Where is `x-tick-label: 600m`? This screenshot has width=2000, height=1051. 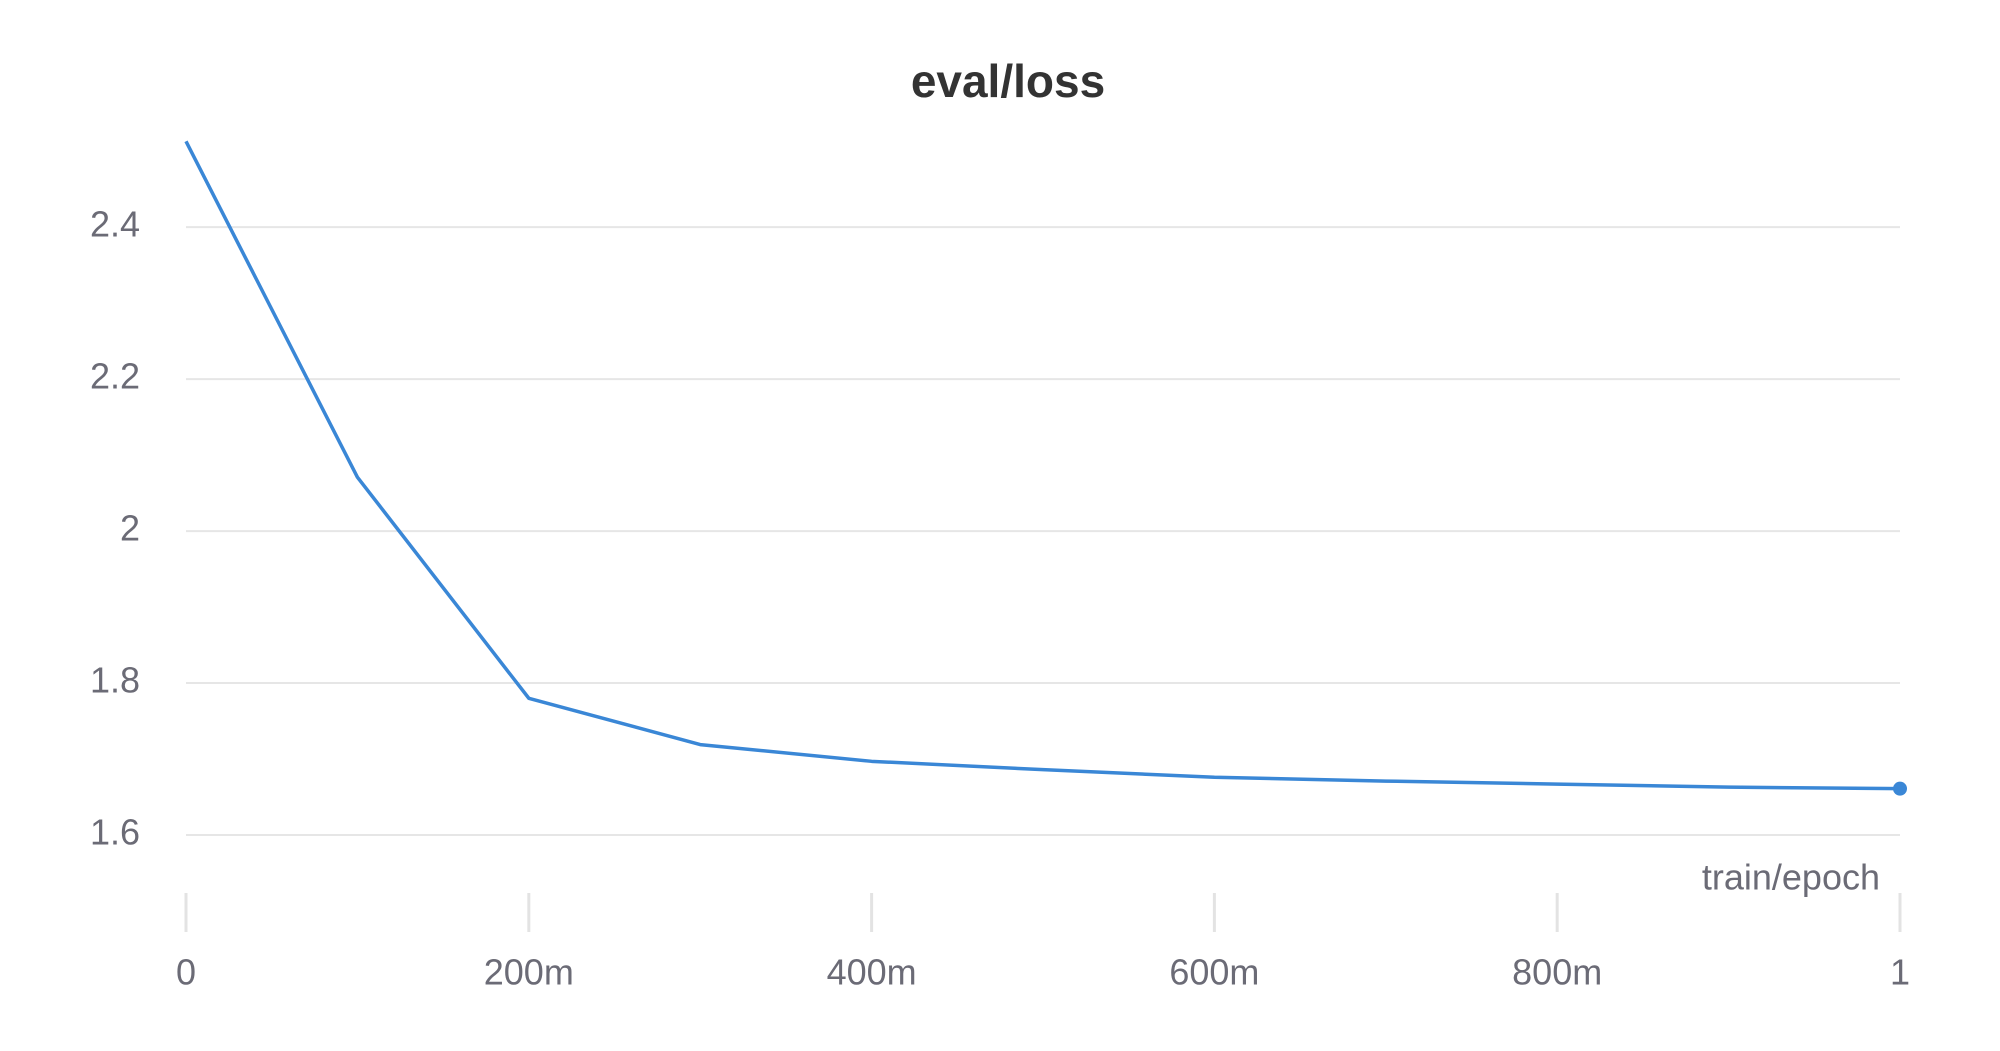
x-tick-label: 600m is located at coordinates (1214, 972).